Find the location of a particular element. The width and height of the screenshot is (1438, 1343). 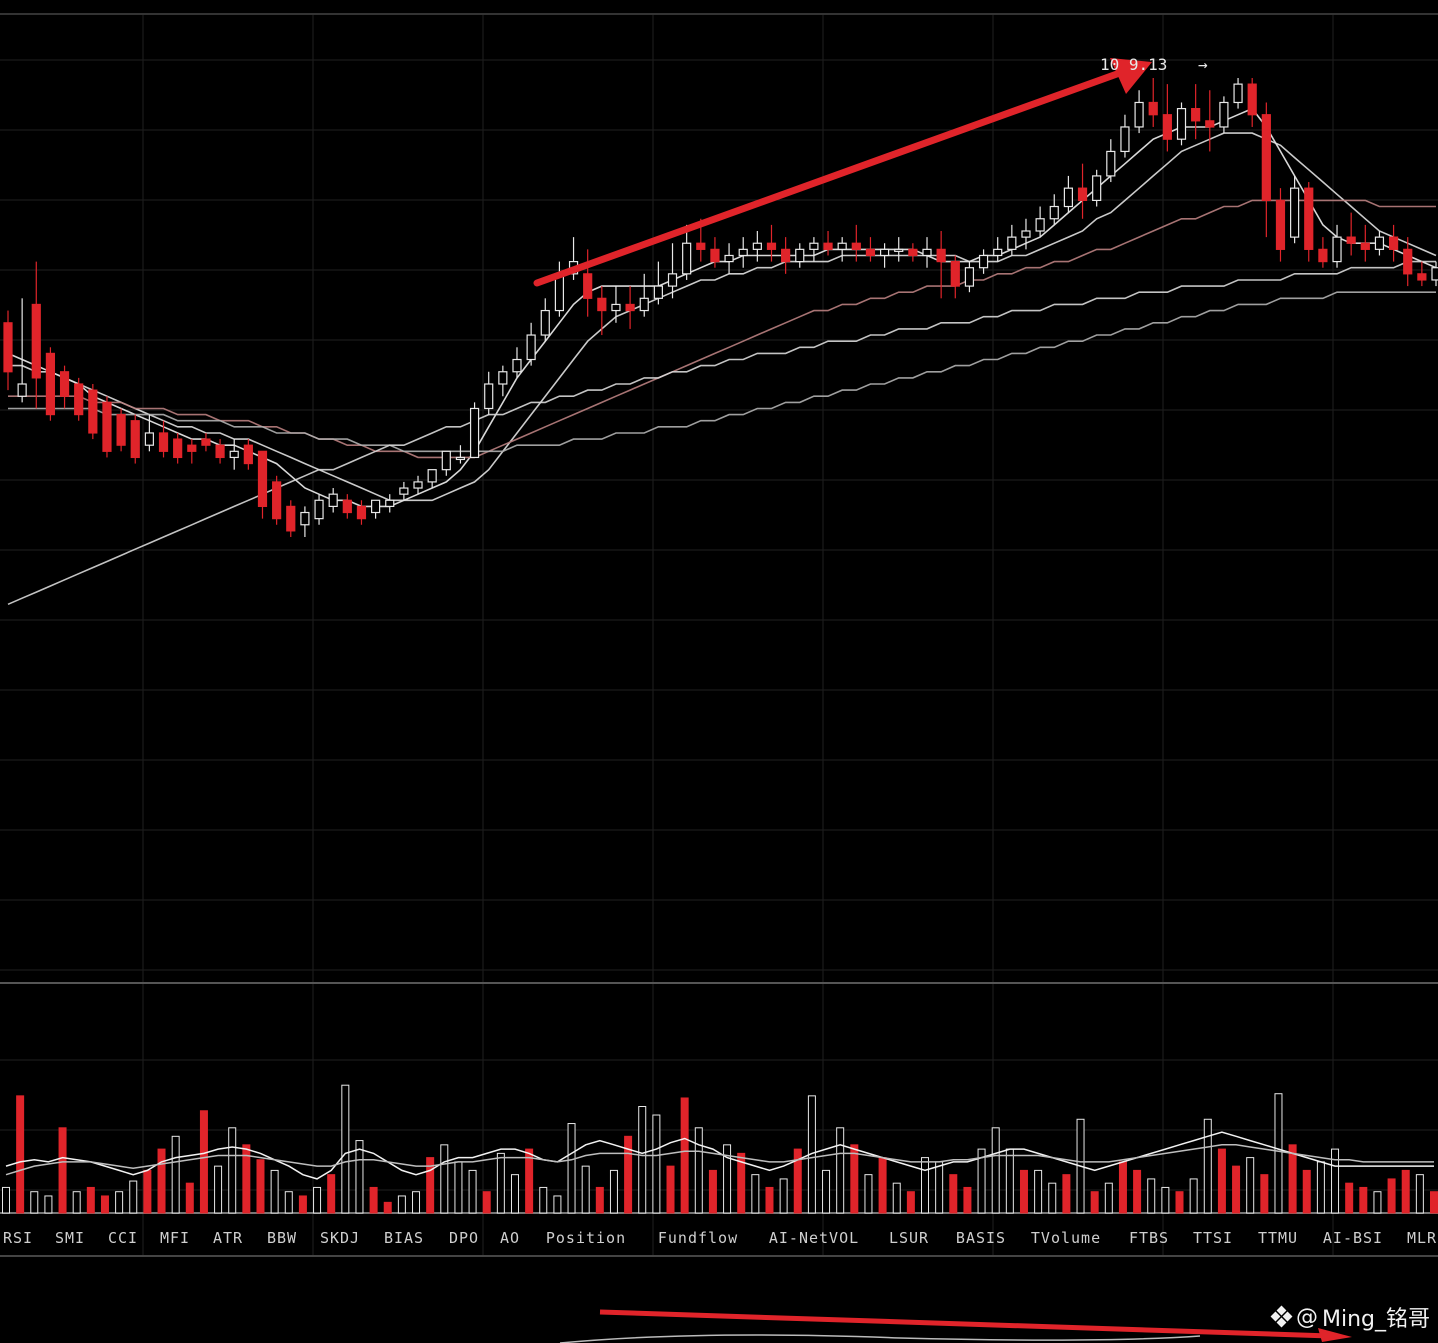

indicator-tab-mfi: MFI is located at coordinates (175, 1238).